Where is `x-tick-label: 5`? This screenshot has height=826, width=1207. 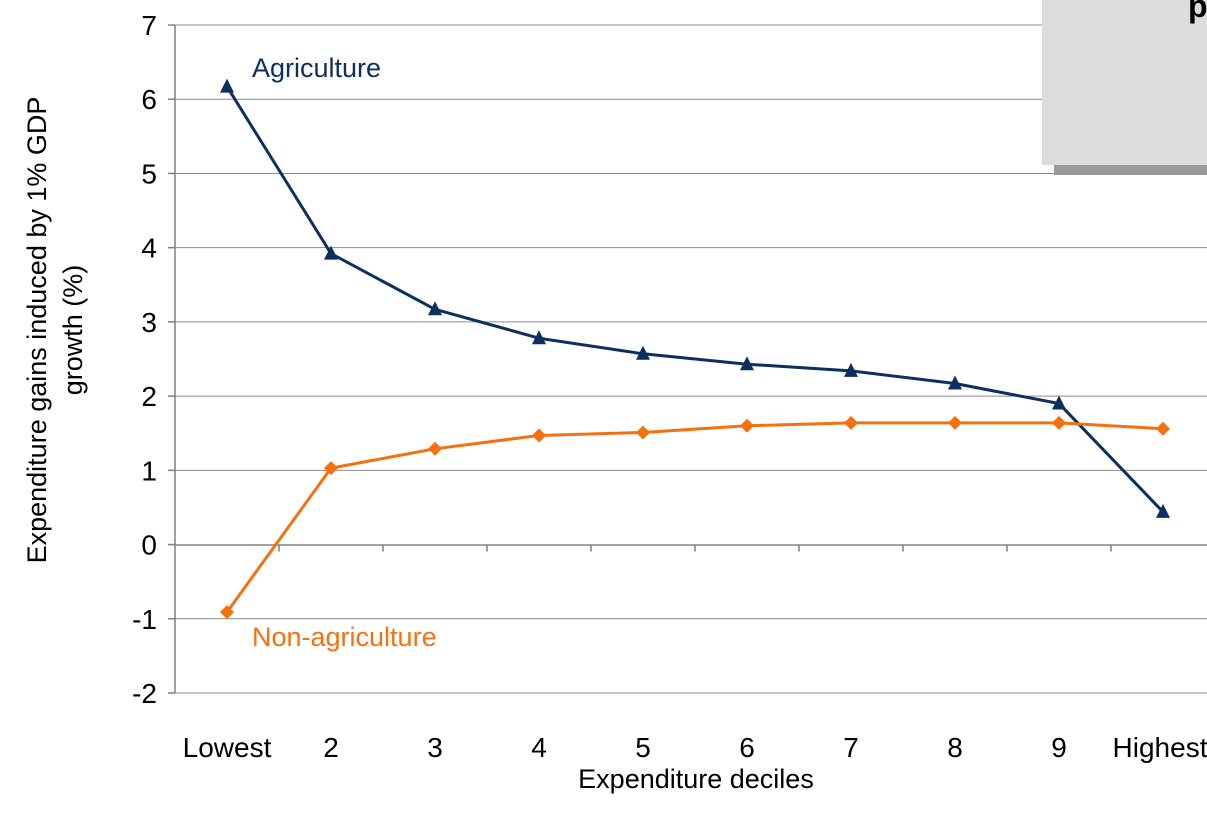 x-tick-label: 5 is located at coordinates (643, 747).